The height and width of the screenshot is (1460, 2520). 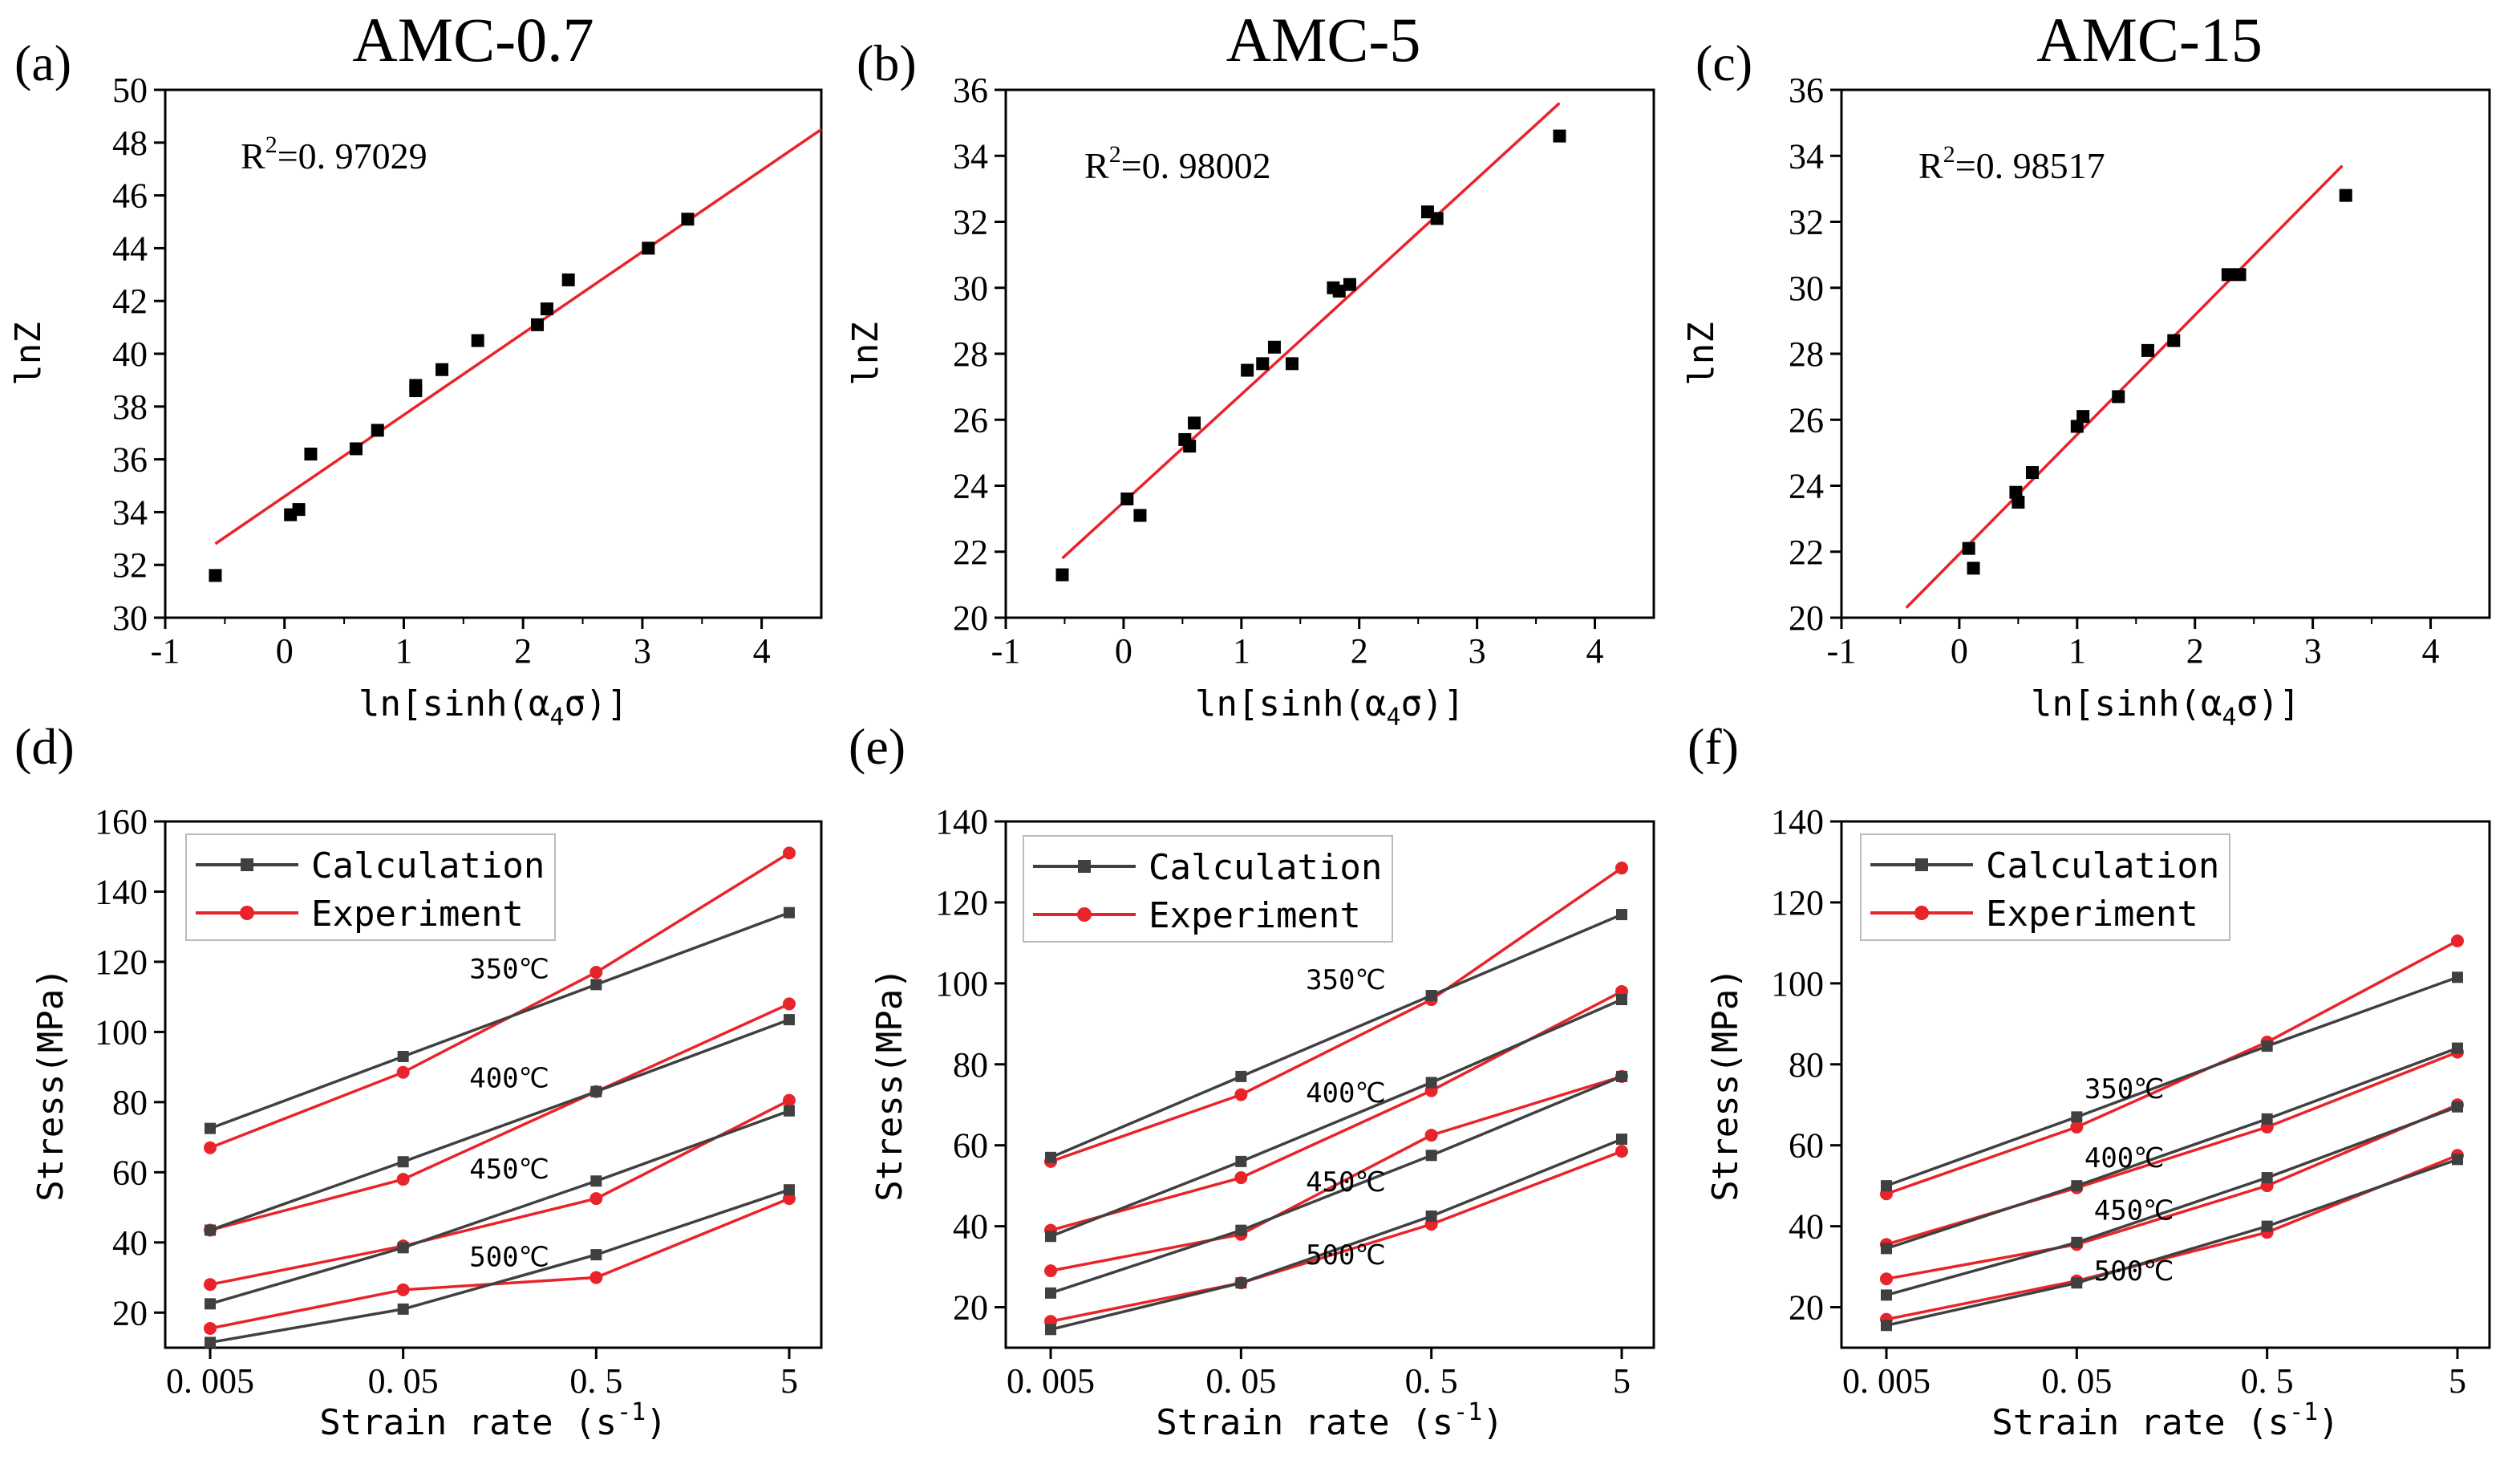 What do you see at coordinates (631, 1412) in the screenshot?
I see `x-axis-label-sup: -1` at bounding box center [631, 1412].